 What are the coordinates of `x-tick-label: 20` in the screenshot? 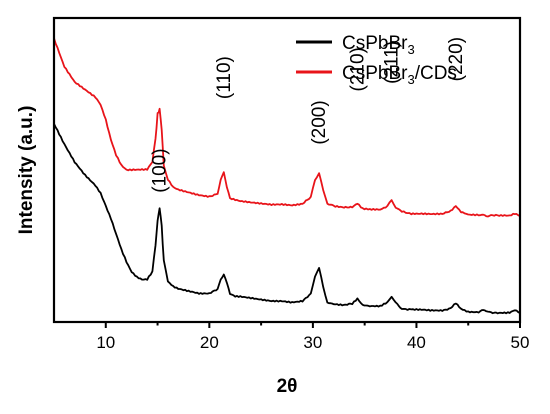 It's located at (209, 342).